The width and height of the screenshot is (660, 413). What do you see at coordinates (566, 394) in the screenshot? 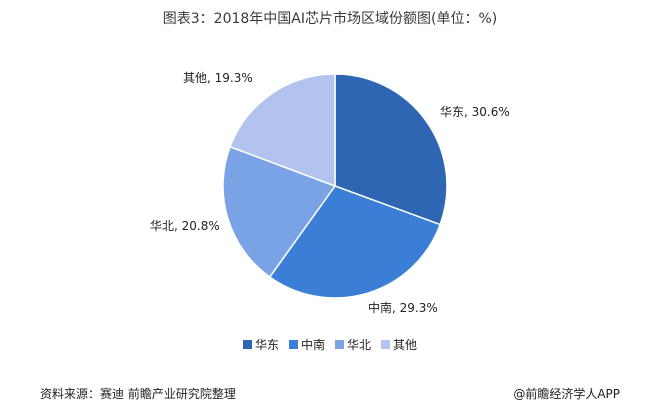
I see `brand-credit: @前瞻经济学人APP` at bounding box center [566, 394].